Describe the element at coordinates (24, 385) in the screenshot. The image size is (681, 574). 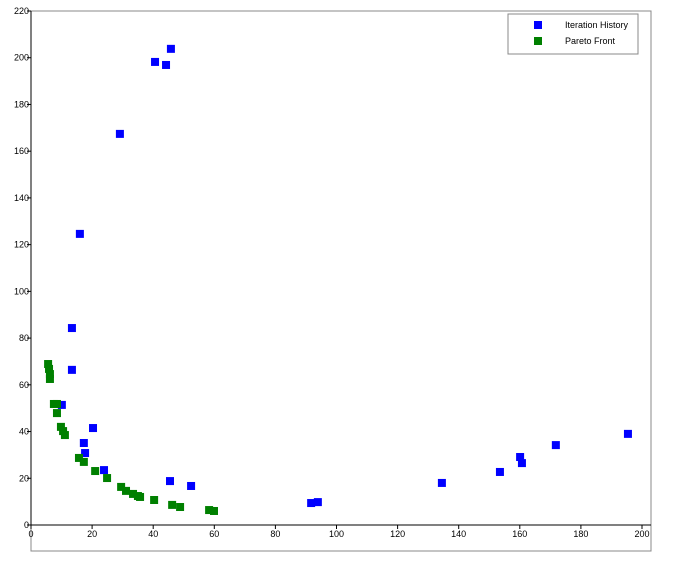
I see `y-tick-label: 60` at that location.